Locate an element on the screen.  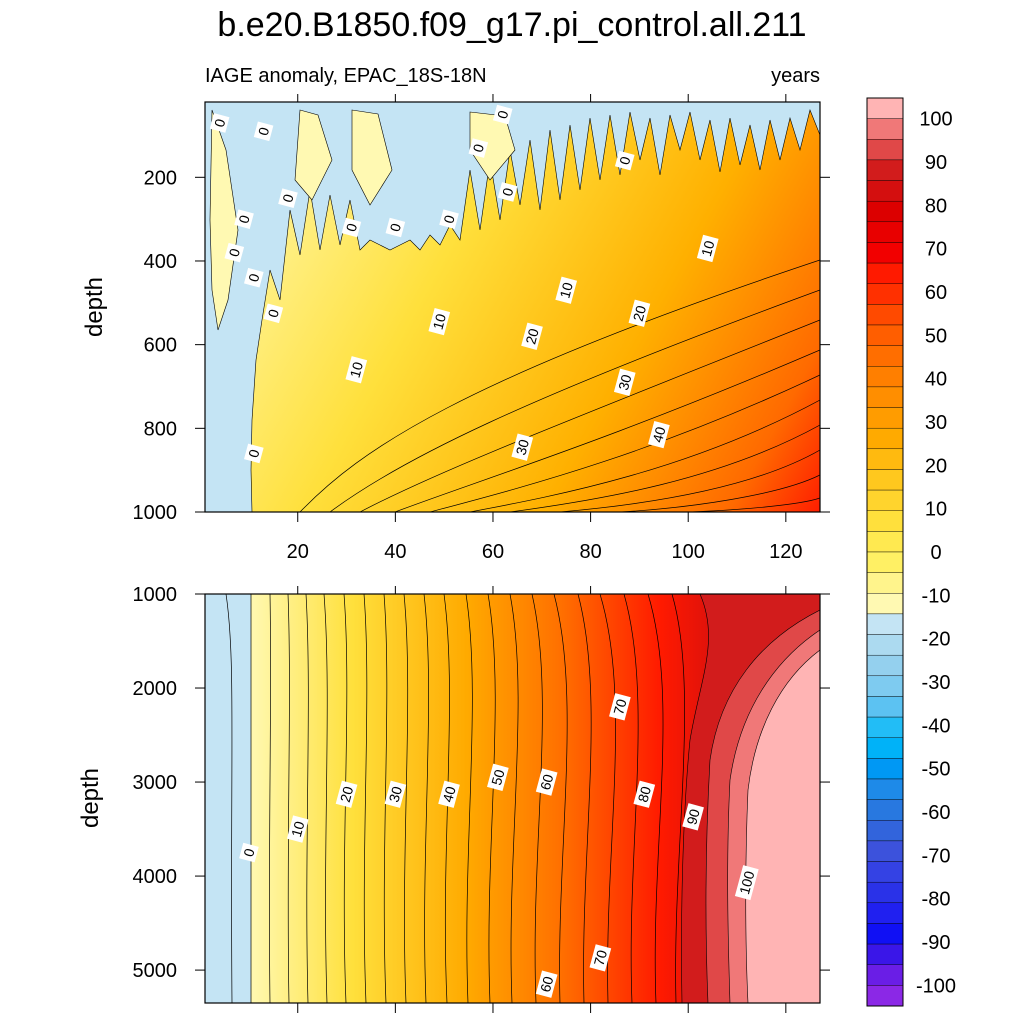
colorbar-label: -40 is located at coordinates (936, 726).